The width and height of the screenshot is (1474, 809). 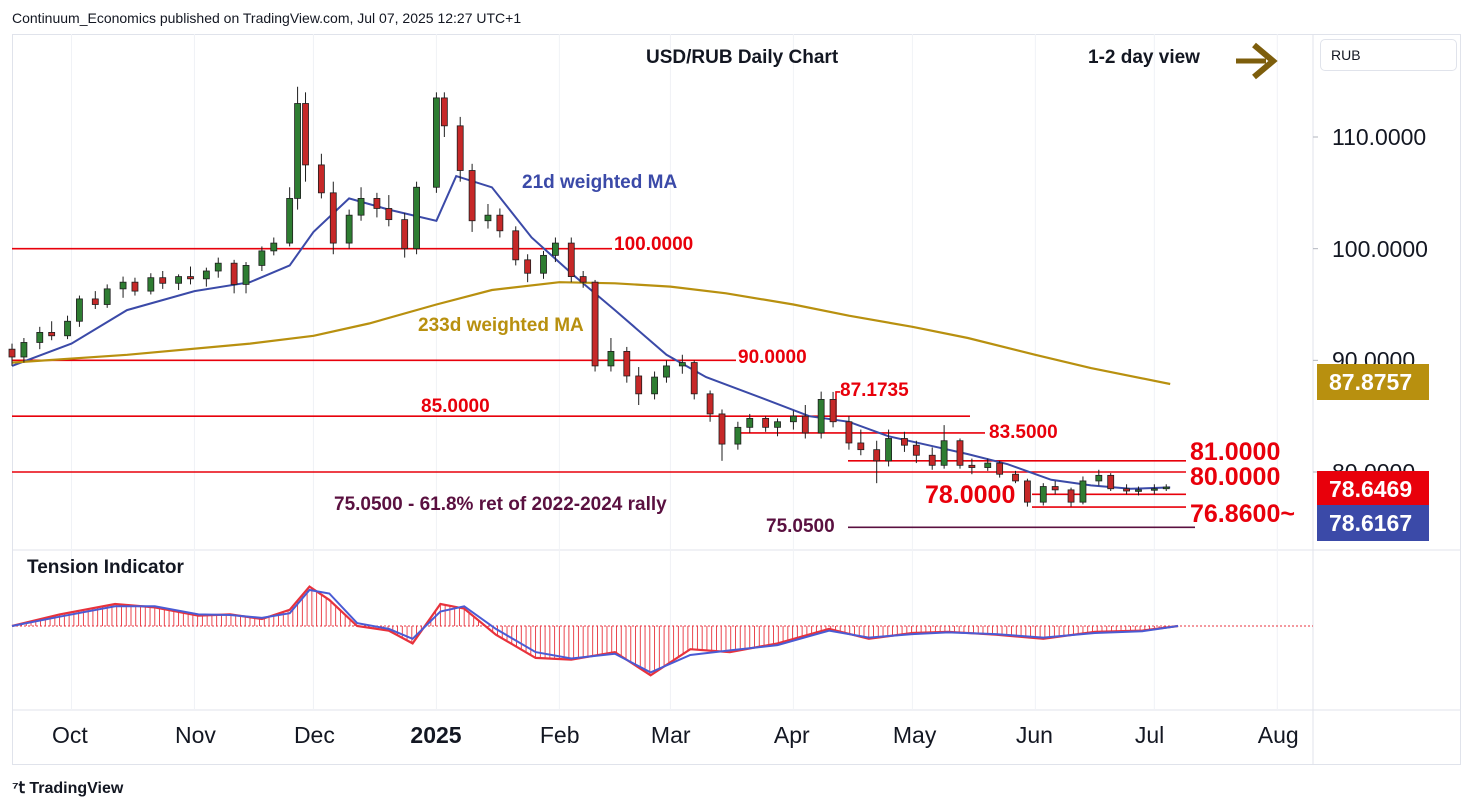 What do you see at coordinates (772, 357) in the screenshot?
I see `level-label: 90.0000` at bounding box center [772, 357].